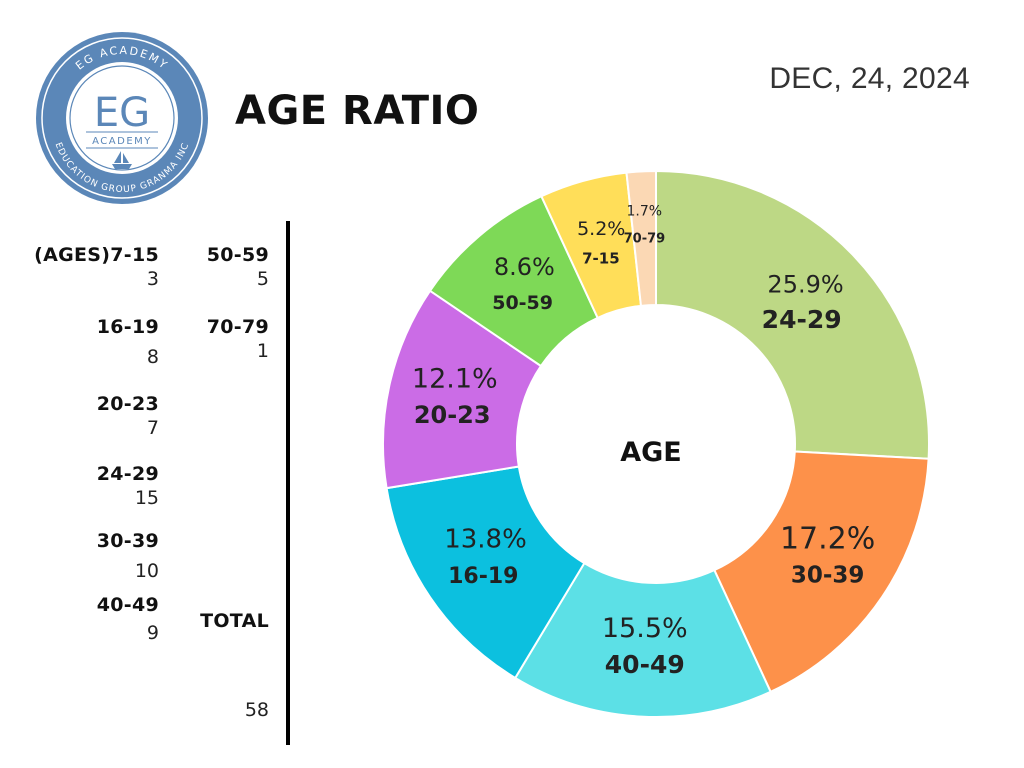 The image size is (1024, 768). Describe the element at coordinates (485, 540) in the screenshot. I see `slice-percent-label: 13.8%` at that location.